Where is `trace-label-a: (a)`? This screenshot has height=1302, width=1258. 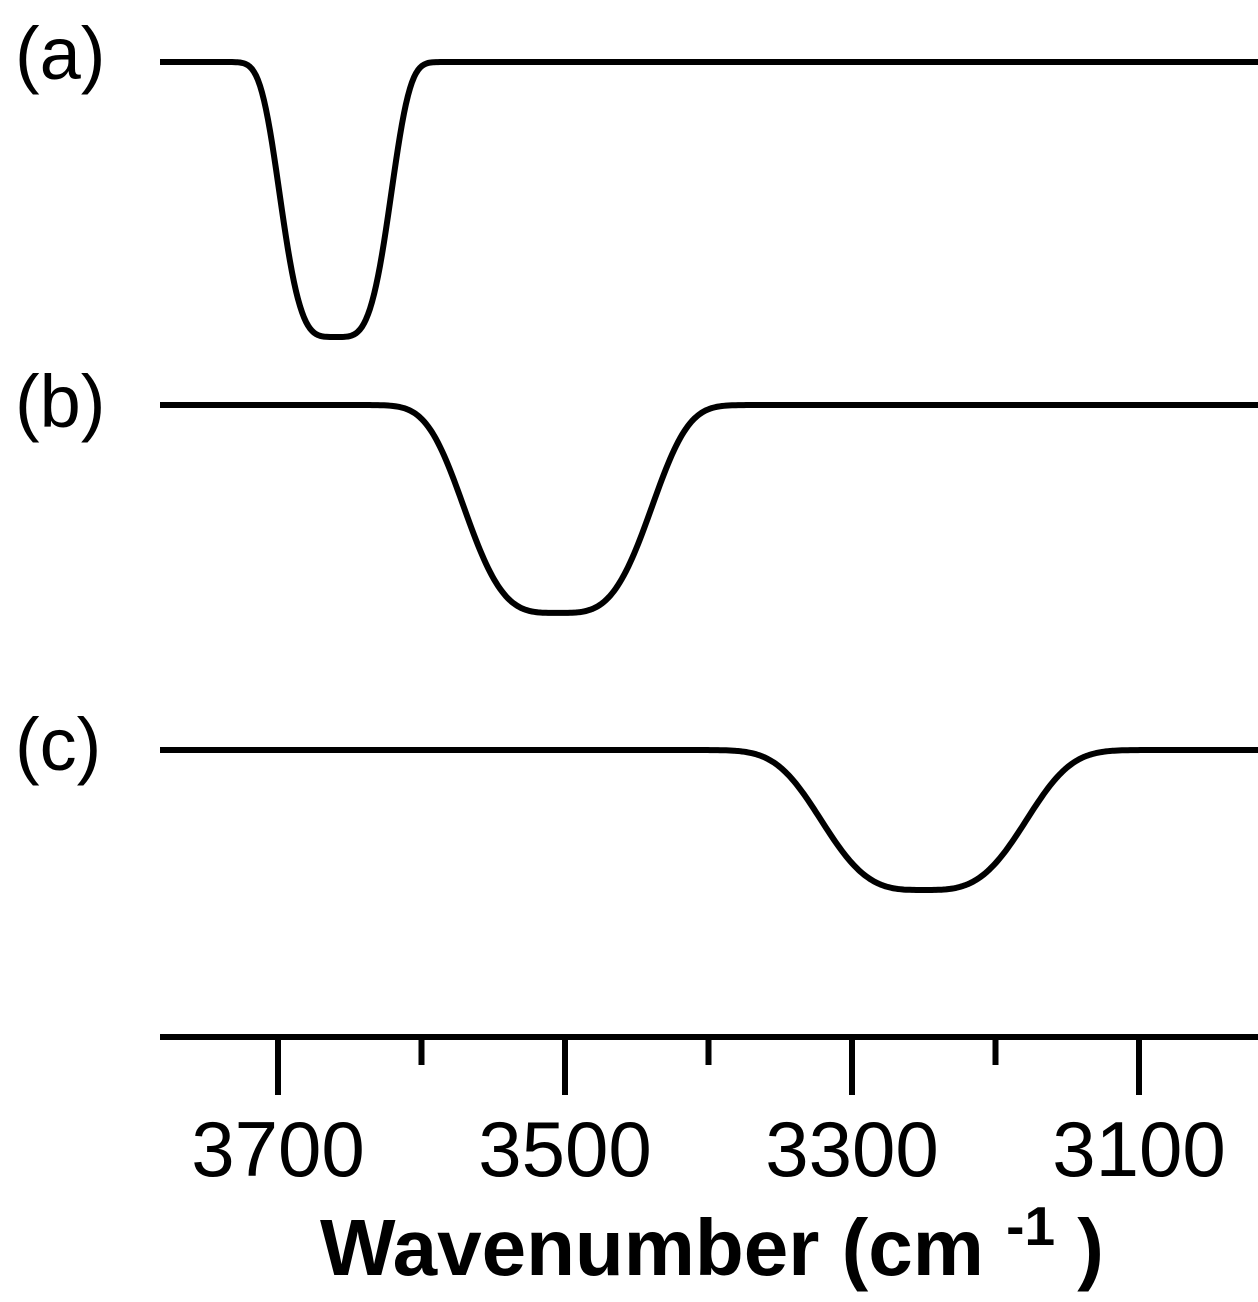
trace-label-a: (a) is located at coordinates (60, 53).